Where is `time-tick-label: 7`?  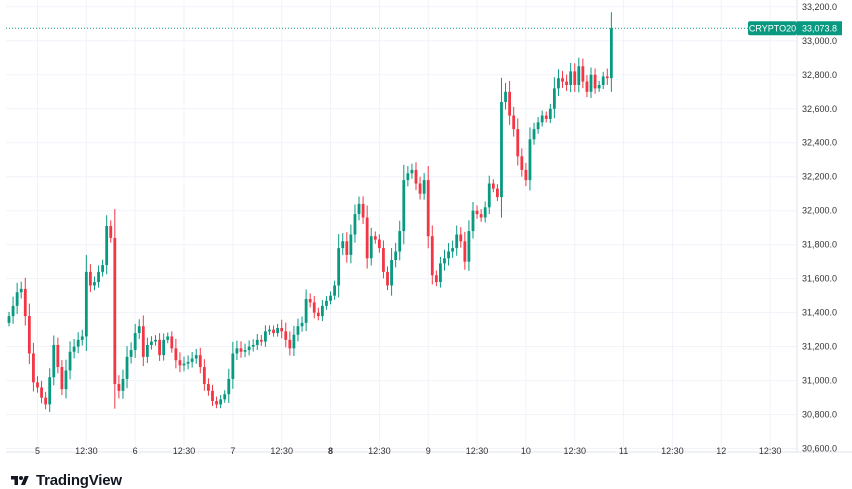 time-tick-label: 7 is located at coordinates (232, 451).